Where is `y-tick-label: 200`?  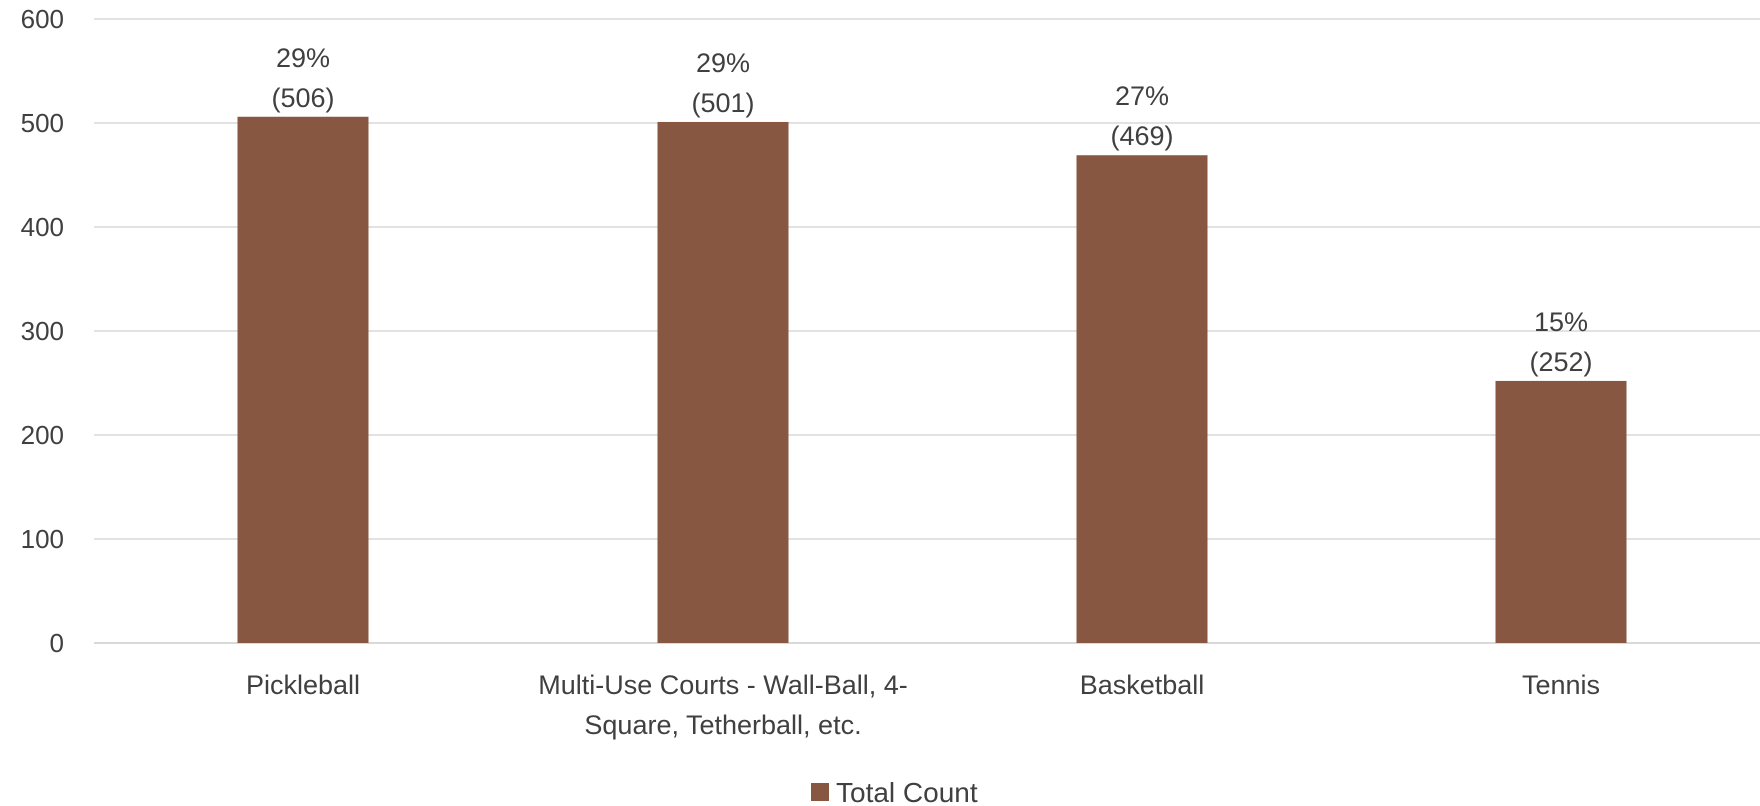 y-tick-label: 200 is located at coordinates (42, 435).